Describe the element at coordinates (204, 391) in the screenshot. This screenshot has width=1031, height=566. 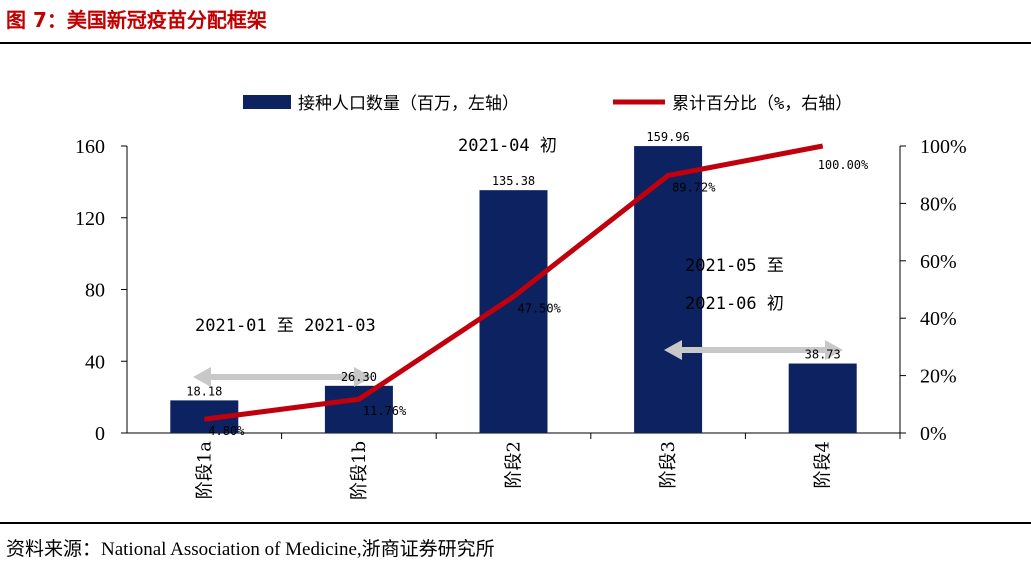
I see `bar-value-label: 18.18` at that location.